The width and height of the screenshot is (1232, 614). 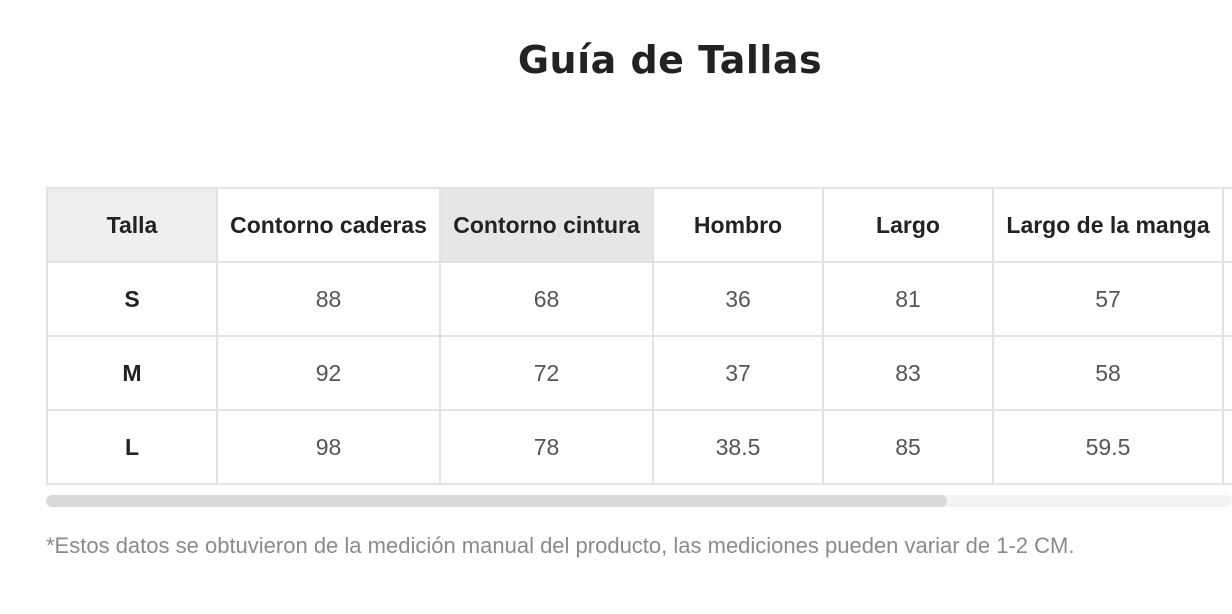 What do you see at coordinates (546, 373) in the screenshot?
I see `waist-cell: 72` at bounding box center [546, 373].